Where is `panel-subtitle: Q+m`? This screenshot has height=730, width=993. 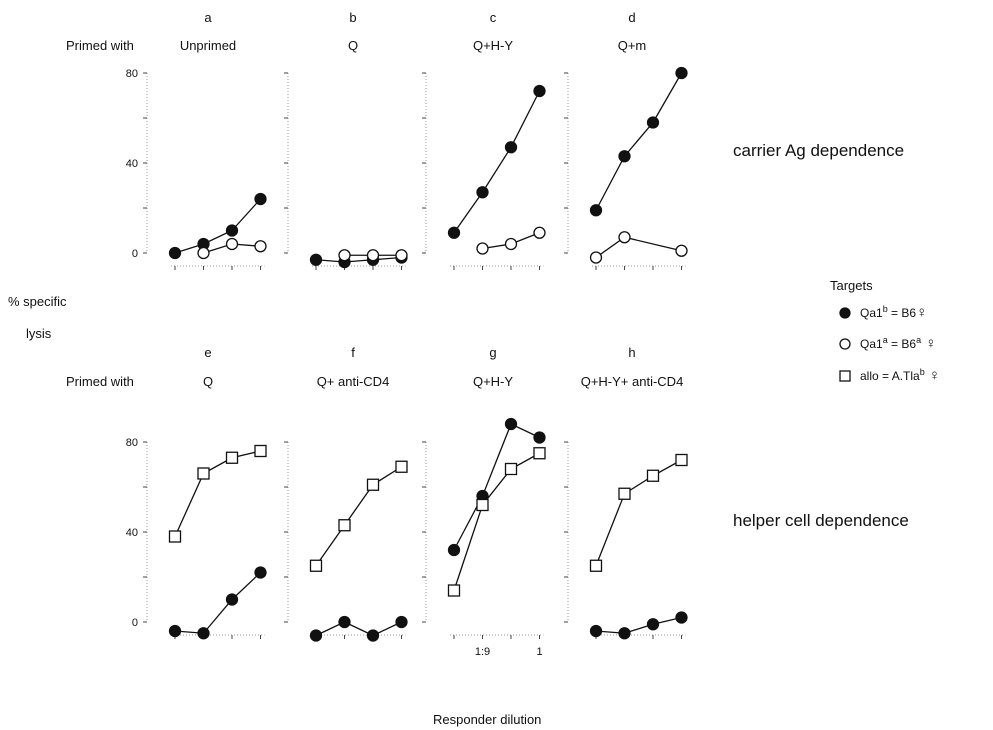 panel-subtitle: Q+m is located at coordinates (632, 45).